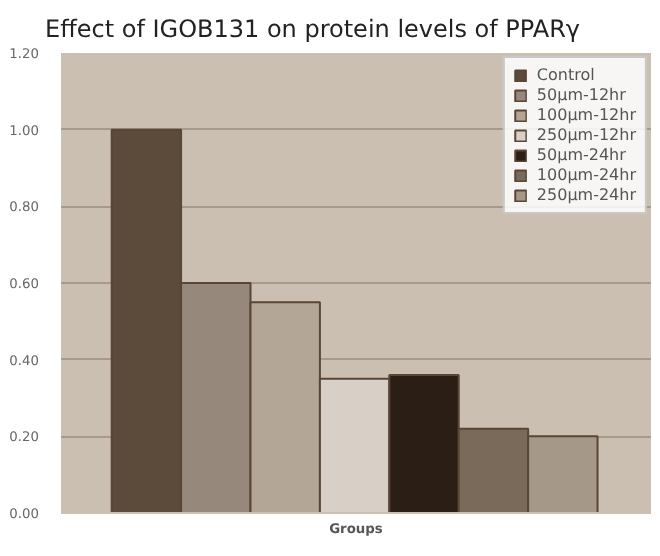  I want to click on legend-label: 250μm-24hr, so click(586, 195).